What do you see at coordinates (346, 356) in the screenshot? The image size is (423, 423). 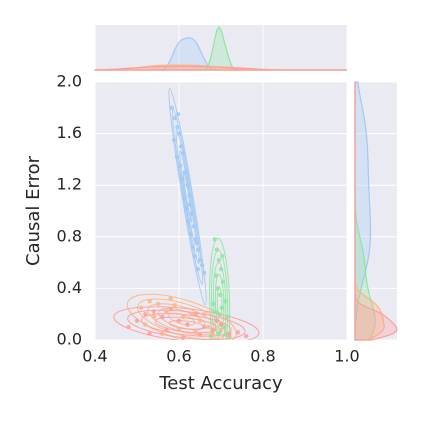 I see `x-tick-label: 1.0` at bounding box center [346, 356].